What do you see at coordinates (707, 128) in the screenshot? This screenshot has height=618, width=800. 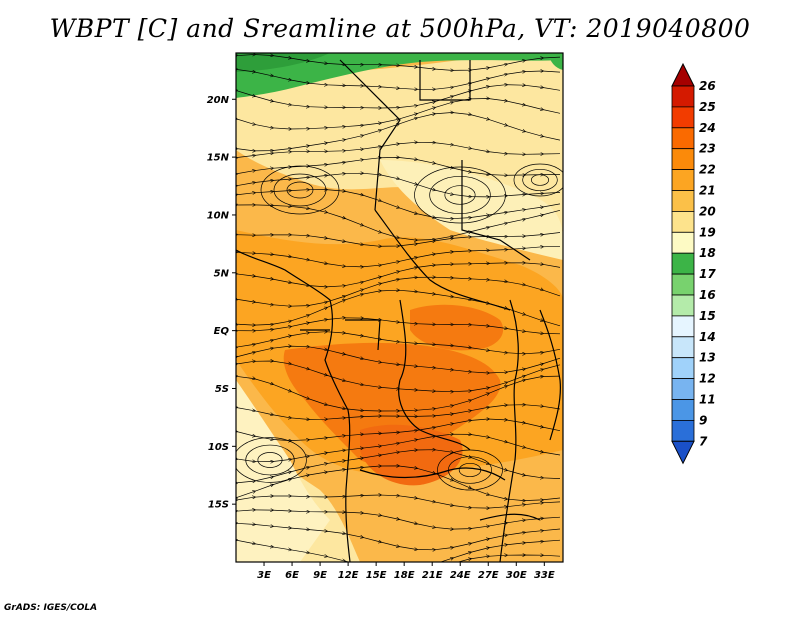 I see `colorbar-label: 24` at bounding box center [707, 128].